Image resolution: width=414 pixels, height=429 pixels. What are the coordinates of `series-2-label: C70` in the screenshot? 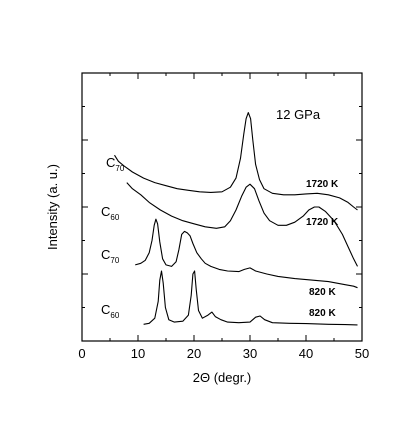 It's located at (110, 256).